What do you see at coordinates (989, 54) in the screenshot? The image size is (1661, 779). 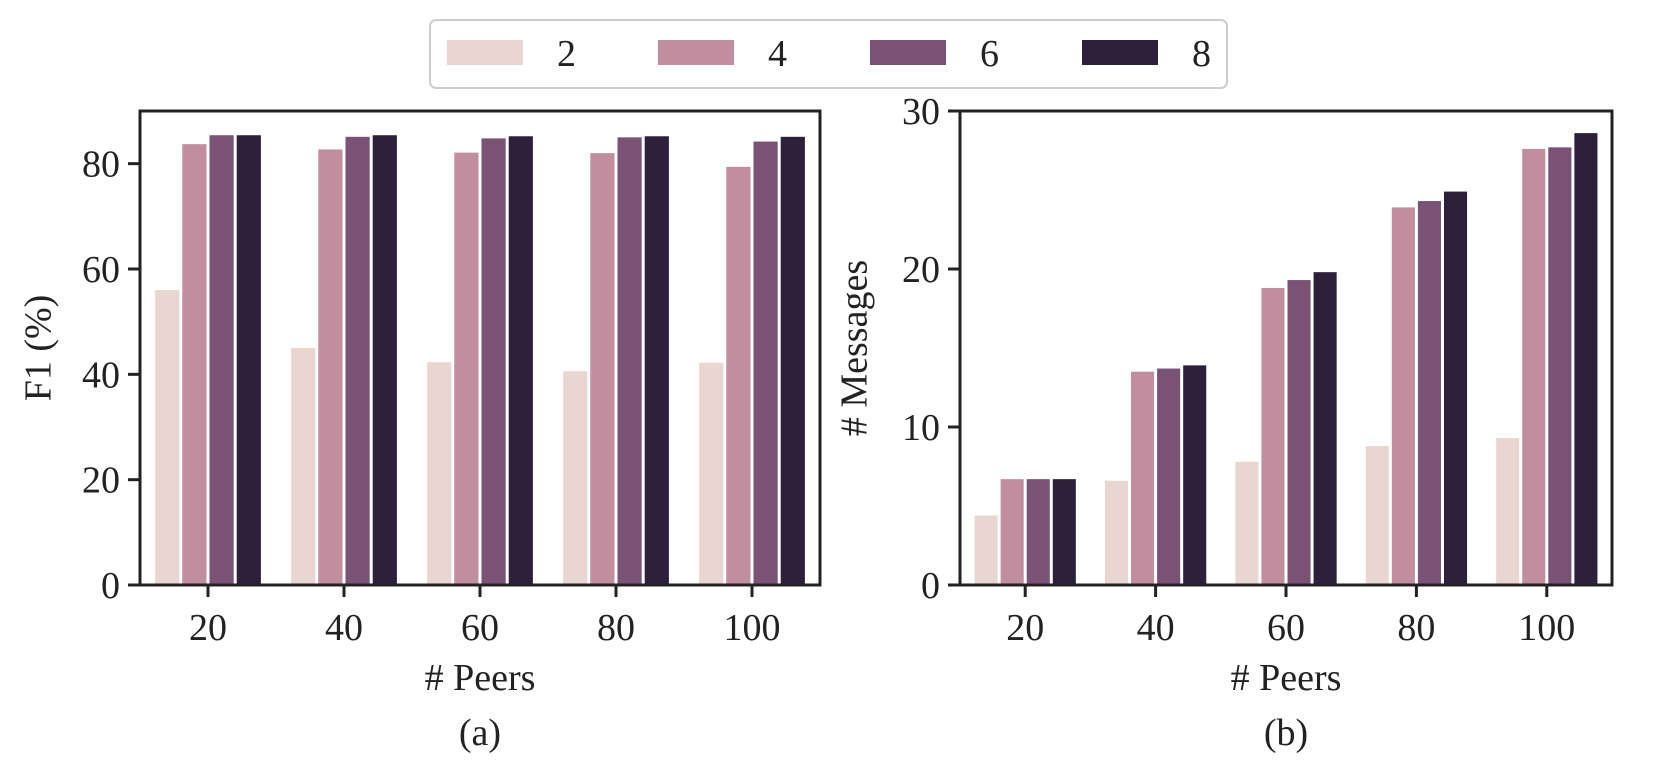 I see `legend-label-6: 6` at bounding box center [989, 54].